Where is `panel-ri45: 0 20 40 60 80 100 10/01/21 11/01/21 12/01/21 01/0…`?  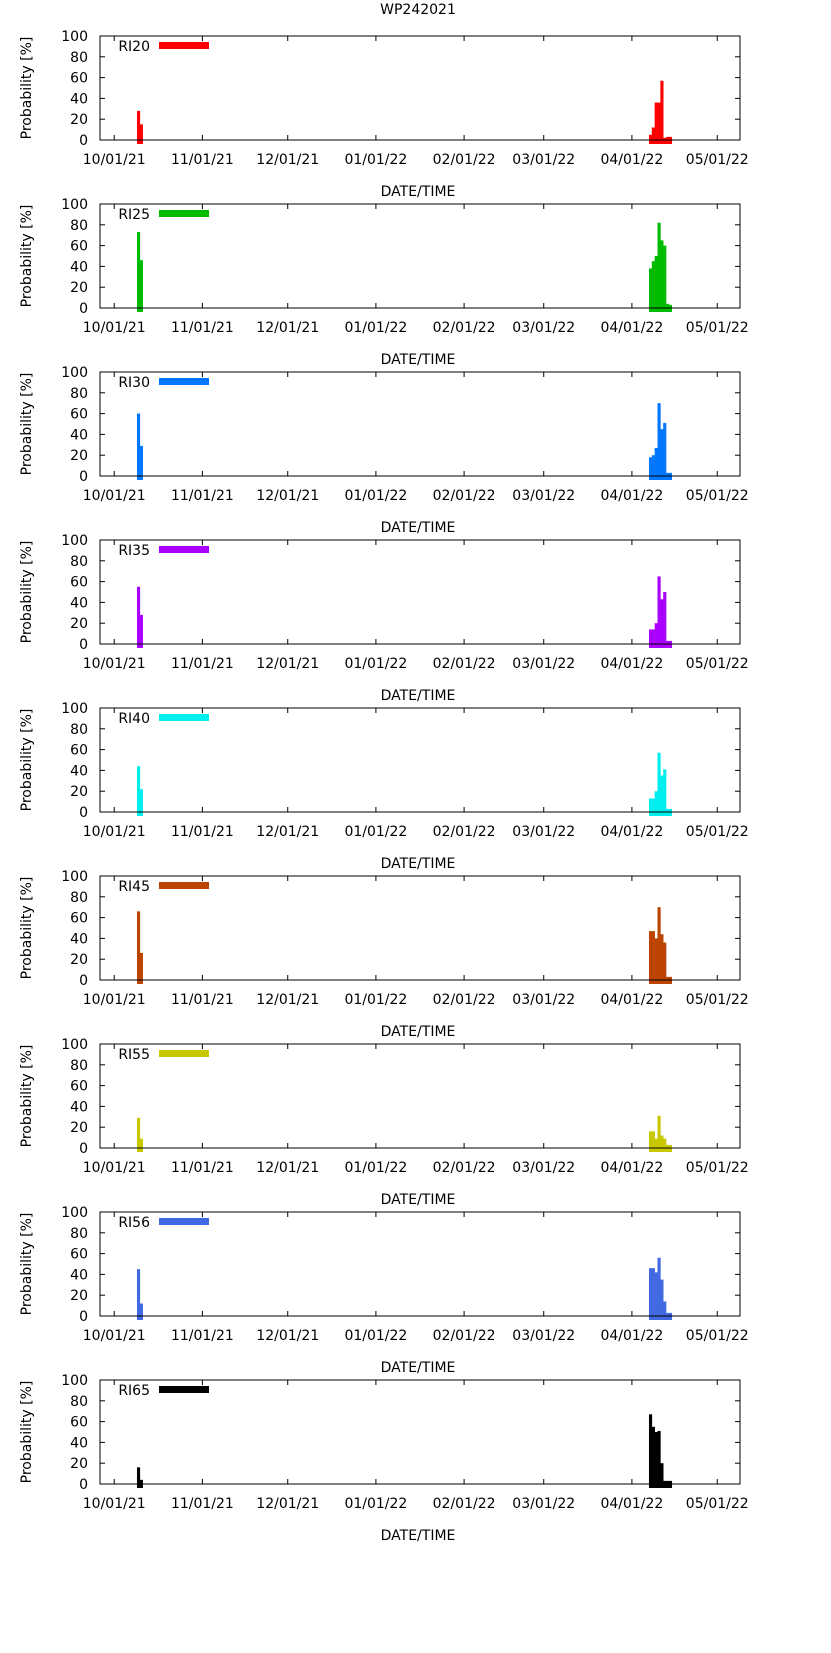
panel-ri45: 0 20 40 60 80 100 10/01/21 11/01/21 12/01/21 01/0… is located at coordinates (384, 954).